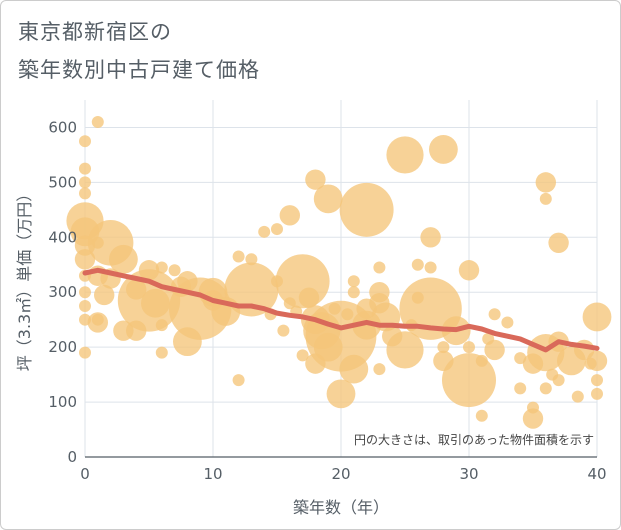 The height and width of the screenshot is (530, 621). I want to click on x-tick-label: 10, so click(212, 474).